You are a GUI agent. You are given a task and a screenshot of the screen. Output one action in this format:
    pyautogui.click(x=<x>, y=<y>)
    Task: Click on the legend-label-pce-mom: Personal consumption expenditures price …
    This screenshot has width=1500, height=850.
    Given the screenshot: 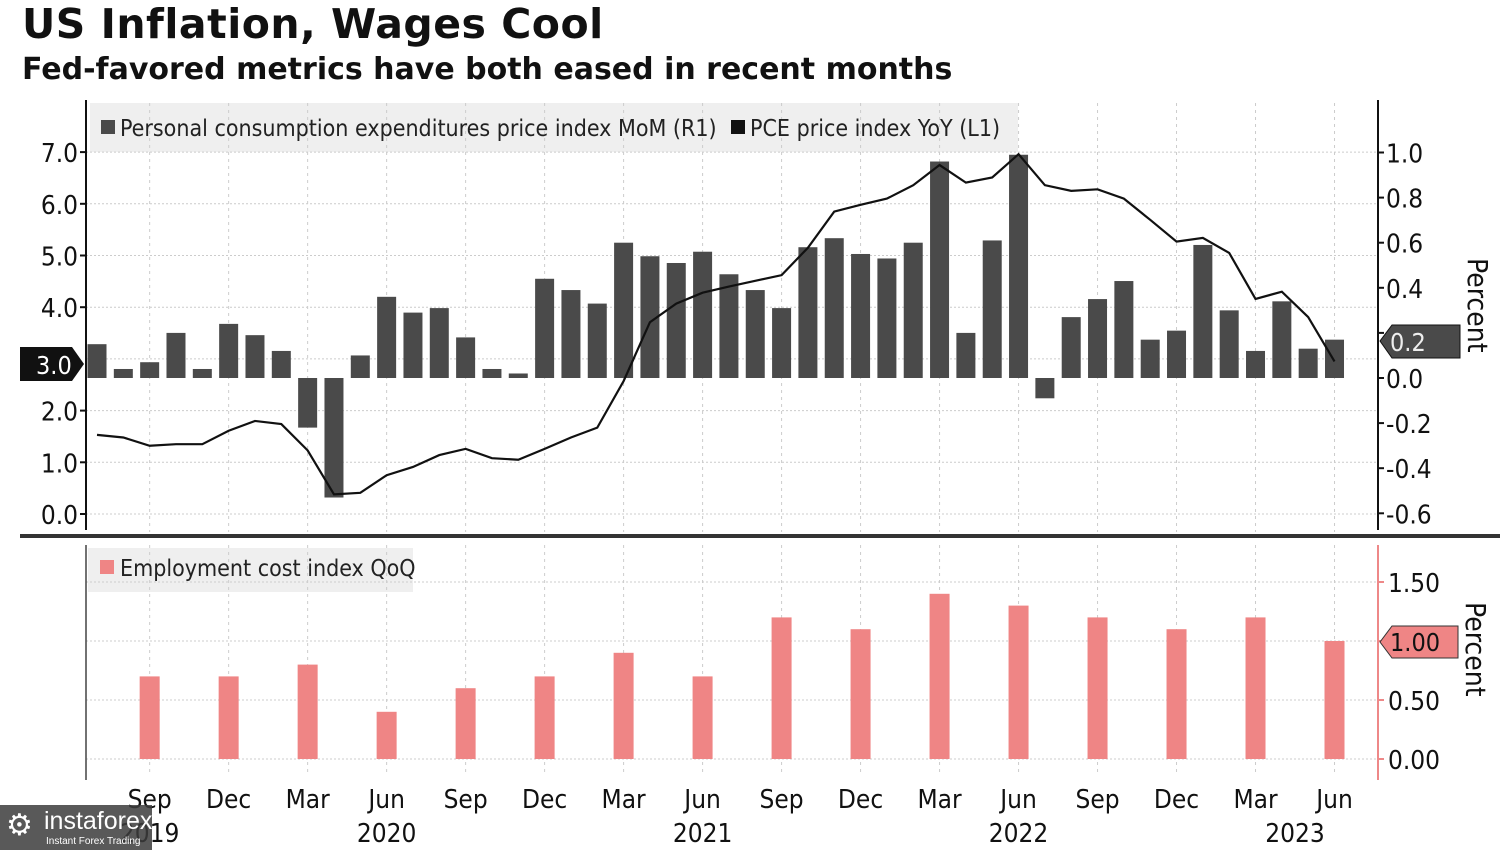 What is the action you would take?
    pyautogui.click(x=418, y=129)
    